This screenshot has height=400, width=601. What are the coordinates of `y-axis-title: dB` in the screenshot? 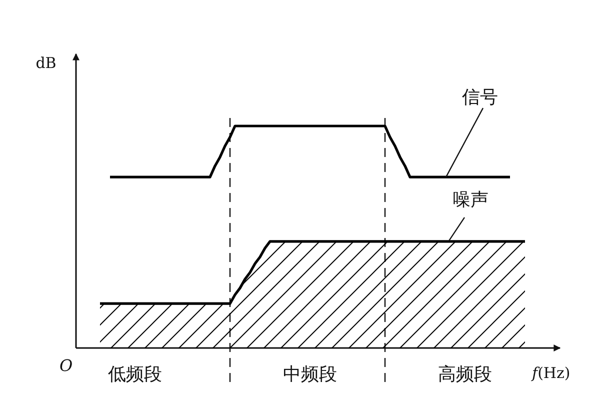 It's located at (46, 63).